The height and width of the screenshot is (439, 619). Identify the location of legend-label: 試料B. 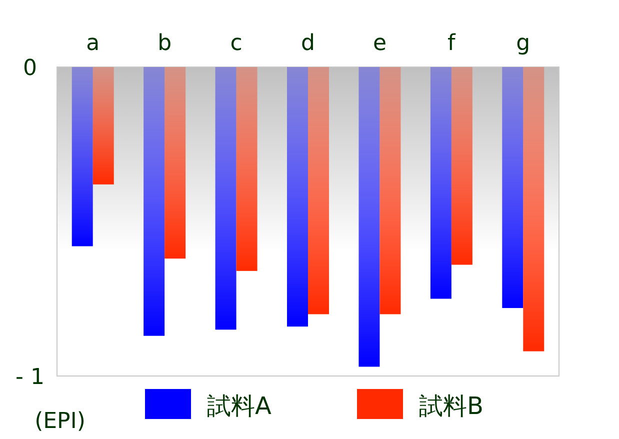
(451, 406).